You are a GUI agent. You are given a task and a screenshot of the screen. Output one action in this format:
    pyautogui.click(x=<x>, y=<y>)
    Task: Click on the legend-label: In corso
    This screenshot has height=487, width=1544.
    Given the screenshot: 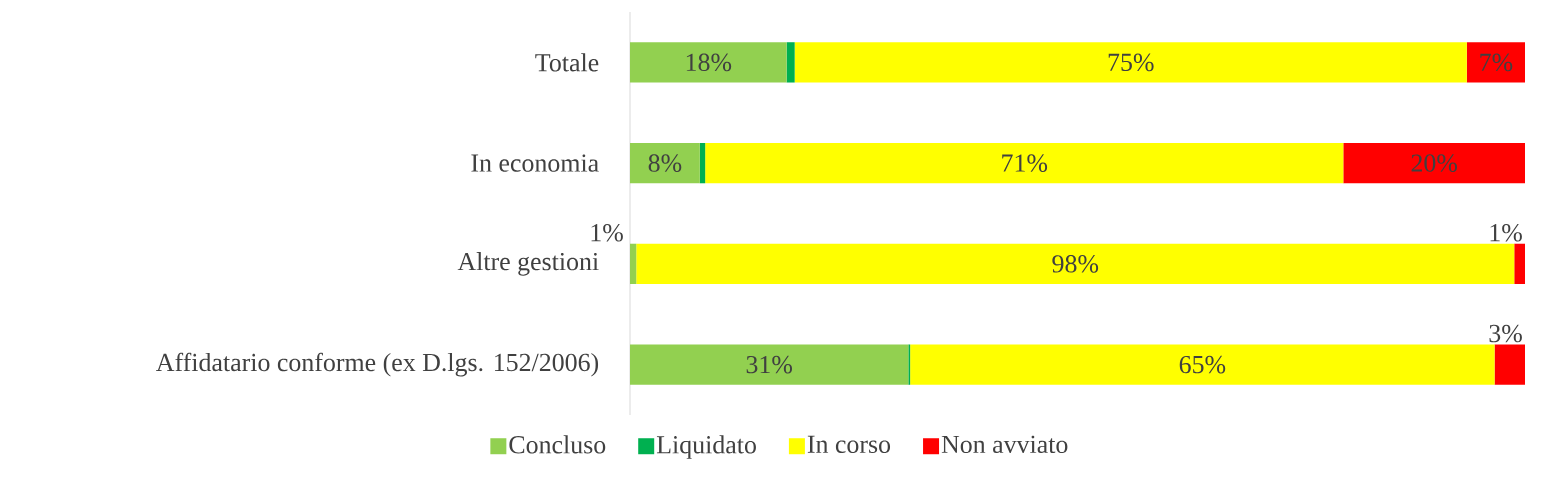 What is the action you would take?
    pyautogui.click(x=849, y=444)
    